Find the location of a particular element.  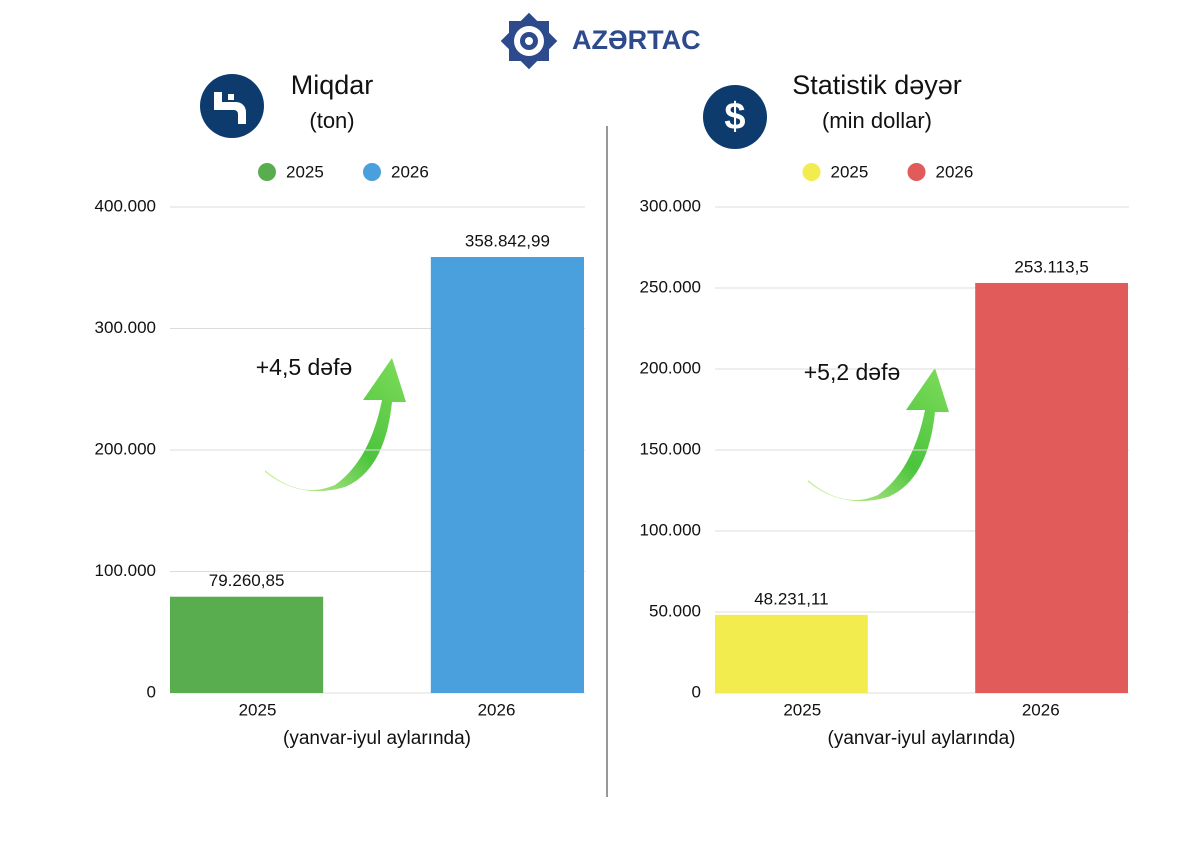

value-label: 253.113,5 is located at coordinates (1051, 266).